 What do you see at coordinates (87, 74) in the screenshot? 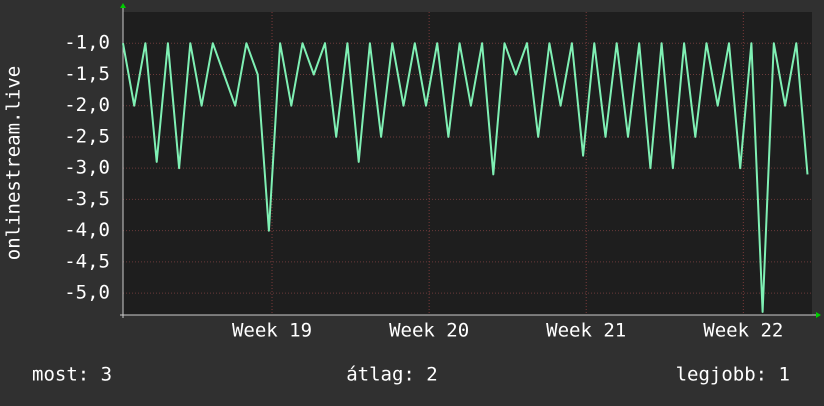
I see `y-tick-label: -1,5` at bounding box center [87, 74].